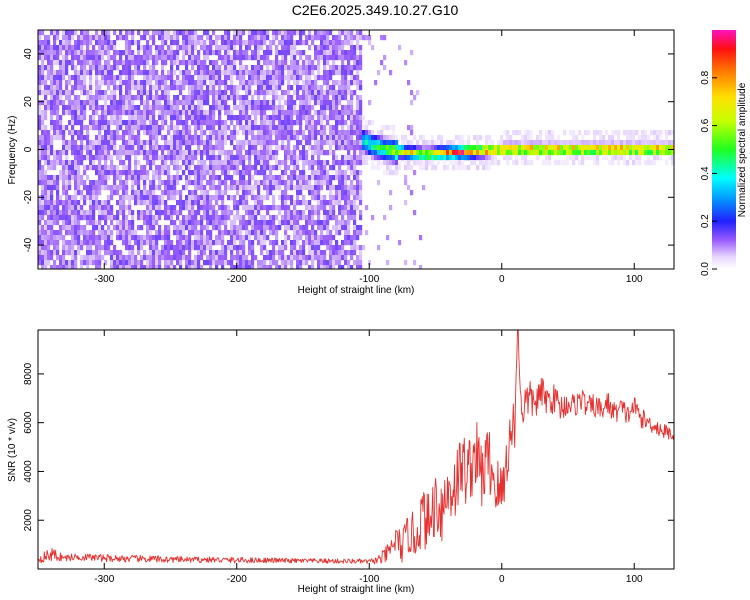  I want to click on y-tick-label: 8000, so click(28, 373).